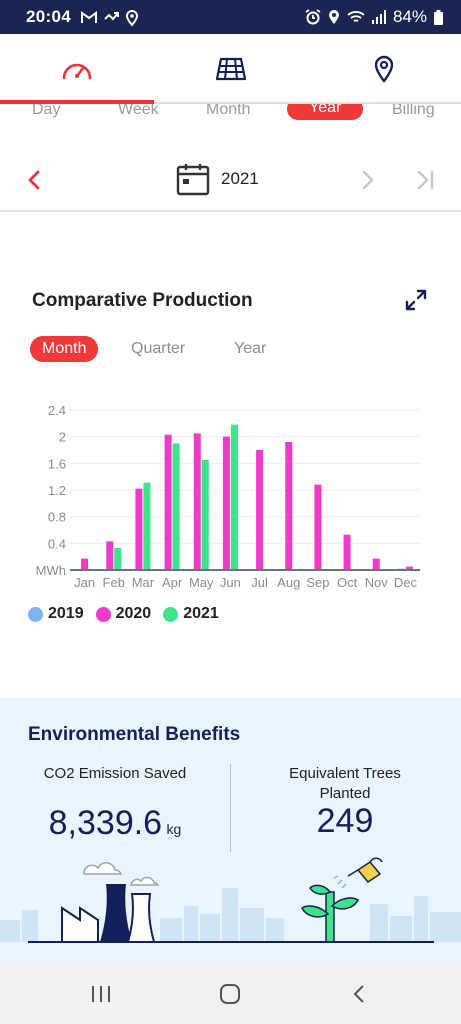 Image resolution: width=461 pixels, height=1024 pixels. What do you see at coordinates (289, 506) in the screenshot?
I see `bar-2020-aug` at bounding box center [289, 506].